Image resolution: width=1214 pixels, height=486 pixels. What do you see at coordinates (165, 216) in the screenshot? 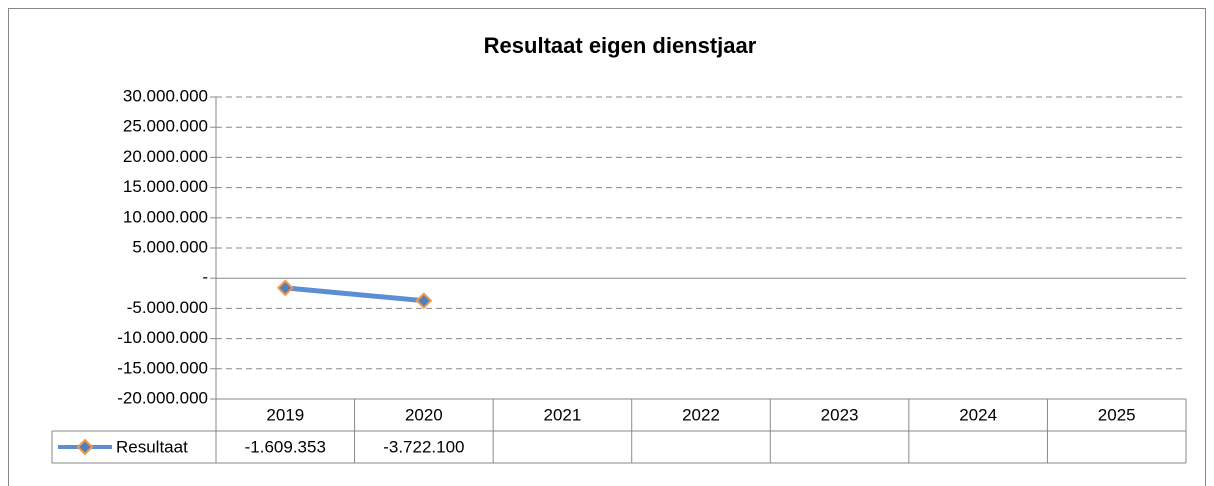
I see `y-tick-label: 10.000.000` at bounding box center [165, 216].